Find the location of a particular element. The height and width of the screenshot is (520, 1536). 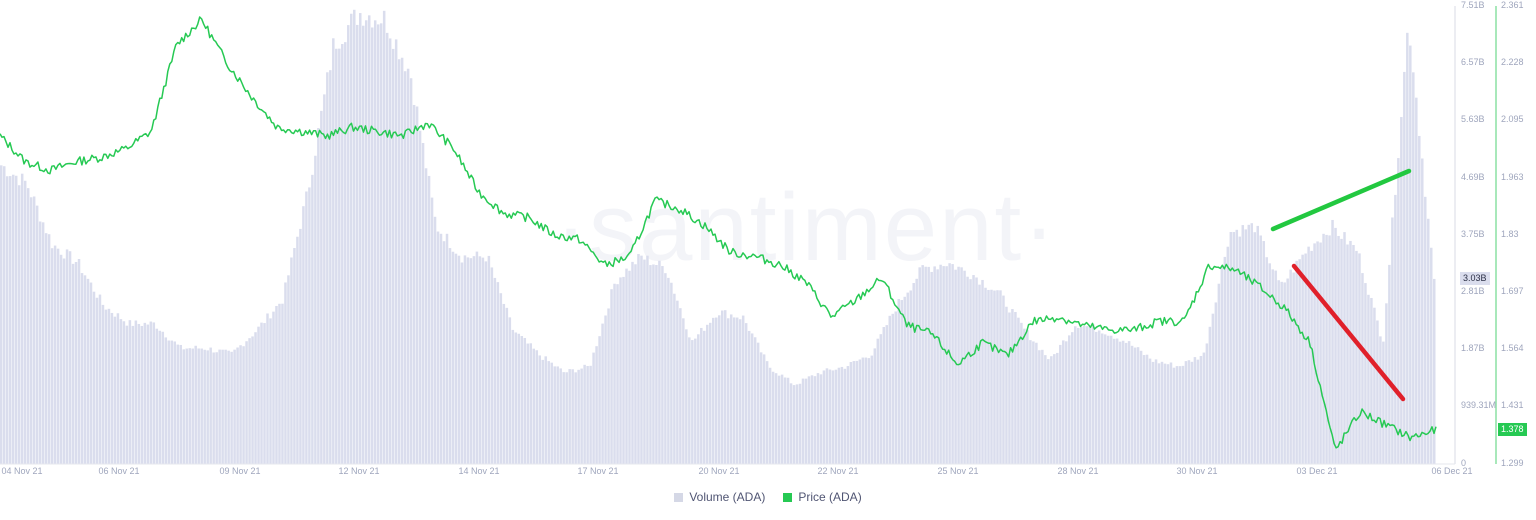

falling-price-trendline is located at coordinates (1348, 332).